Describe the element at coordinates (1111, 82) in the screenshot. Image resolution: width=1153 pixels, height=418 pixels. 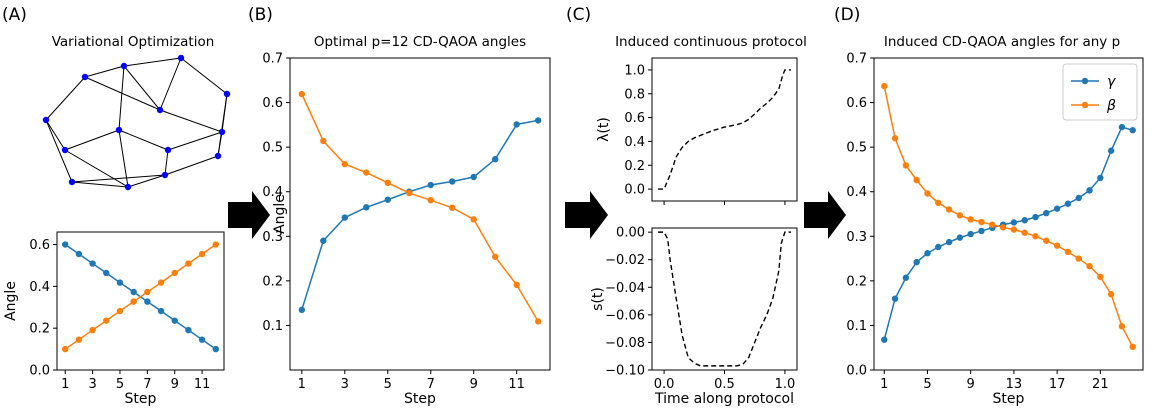
I see `legend-label-gamma: γ` at that location.